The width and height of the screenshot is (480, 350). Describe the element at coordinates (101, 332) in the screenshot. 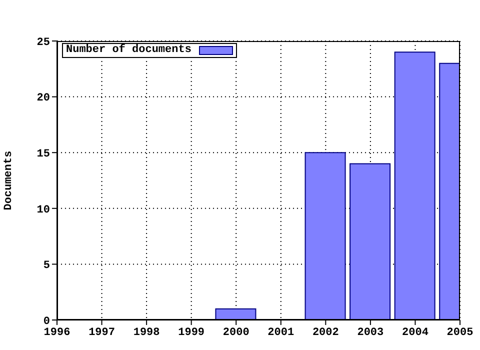

I see `x-tick-label: 1997` at that location.